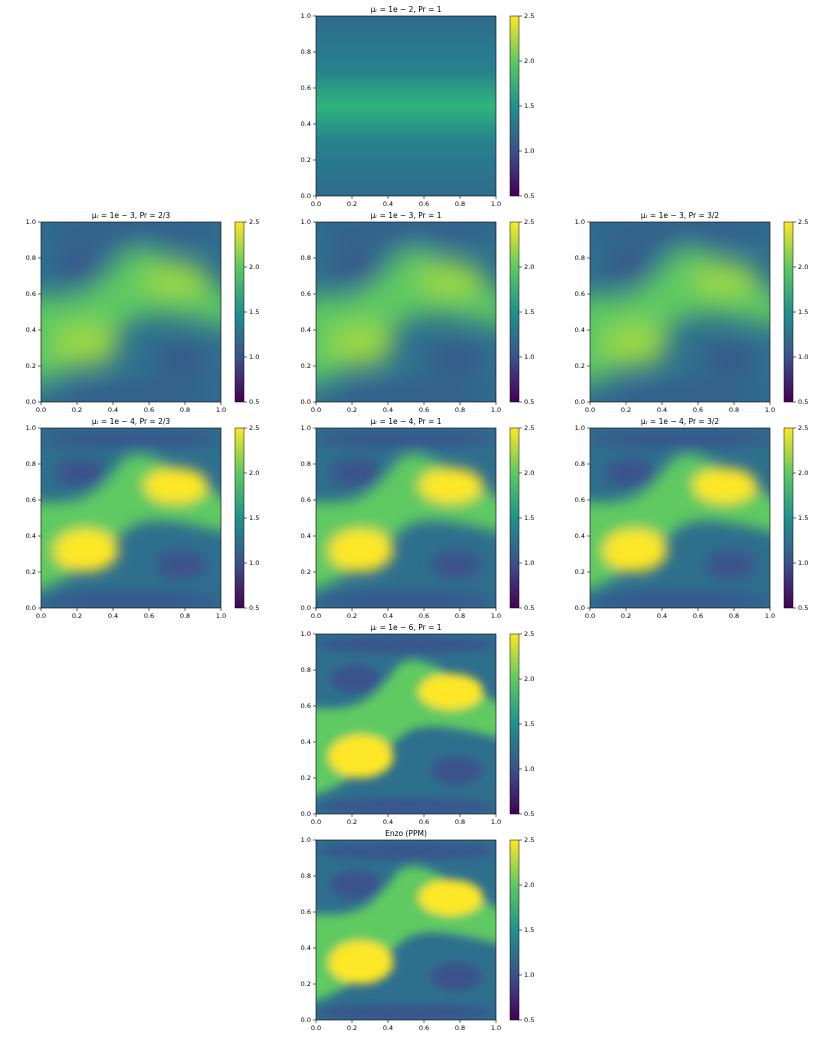 The height and width of the screenshot is (1038, 830). I want to click on panel-title: Enzo (PPM), so click(406, 833).